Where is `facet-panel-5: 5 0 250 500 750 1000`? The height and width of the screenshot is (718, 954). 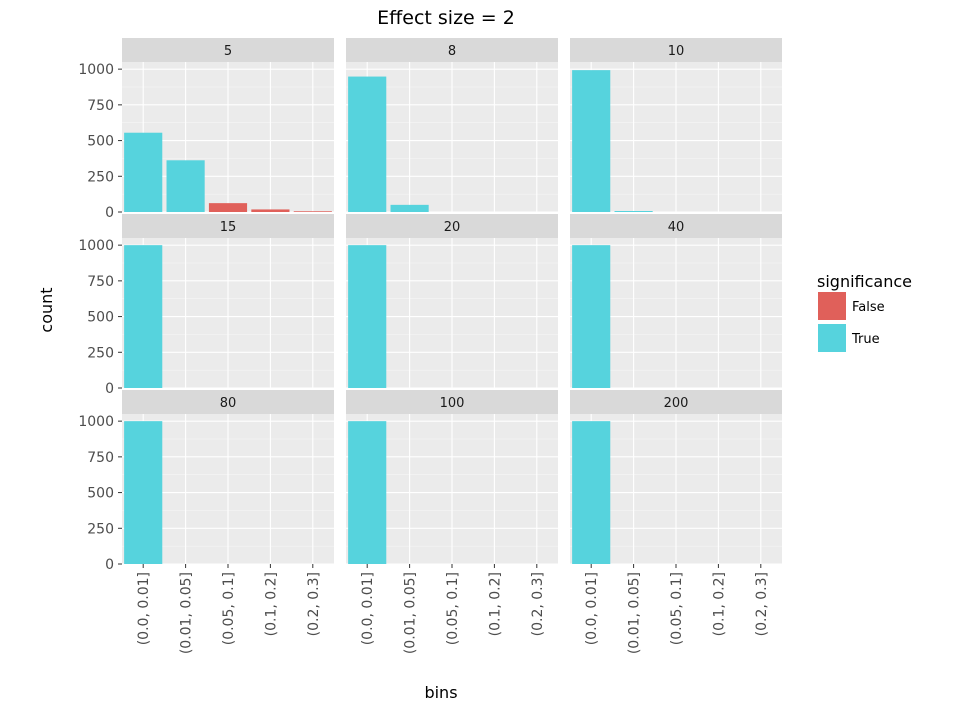 facet-panel-5: 5 0 250 500 750 1000 is located at coordinates (206, 129).